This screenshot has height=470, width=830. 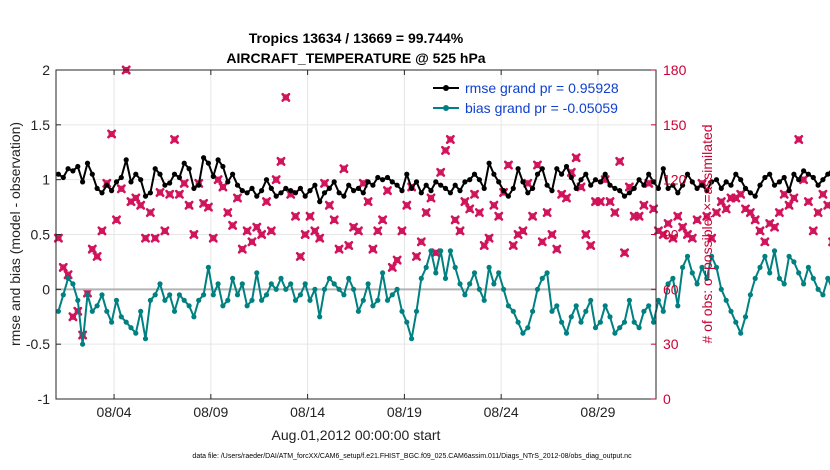 I want to click on y-tick-label: 0.5, so click(x=41, y=235).